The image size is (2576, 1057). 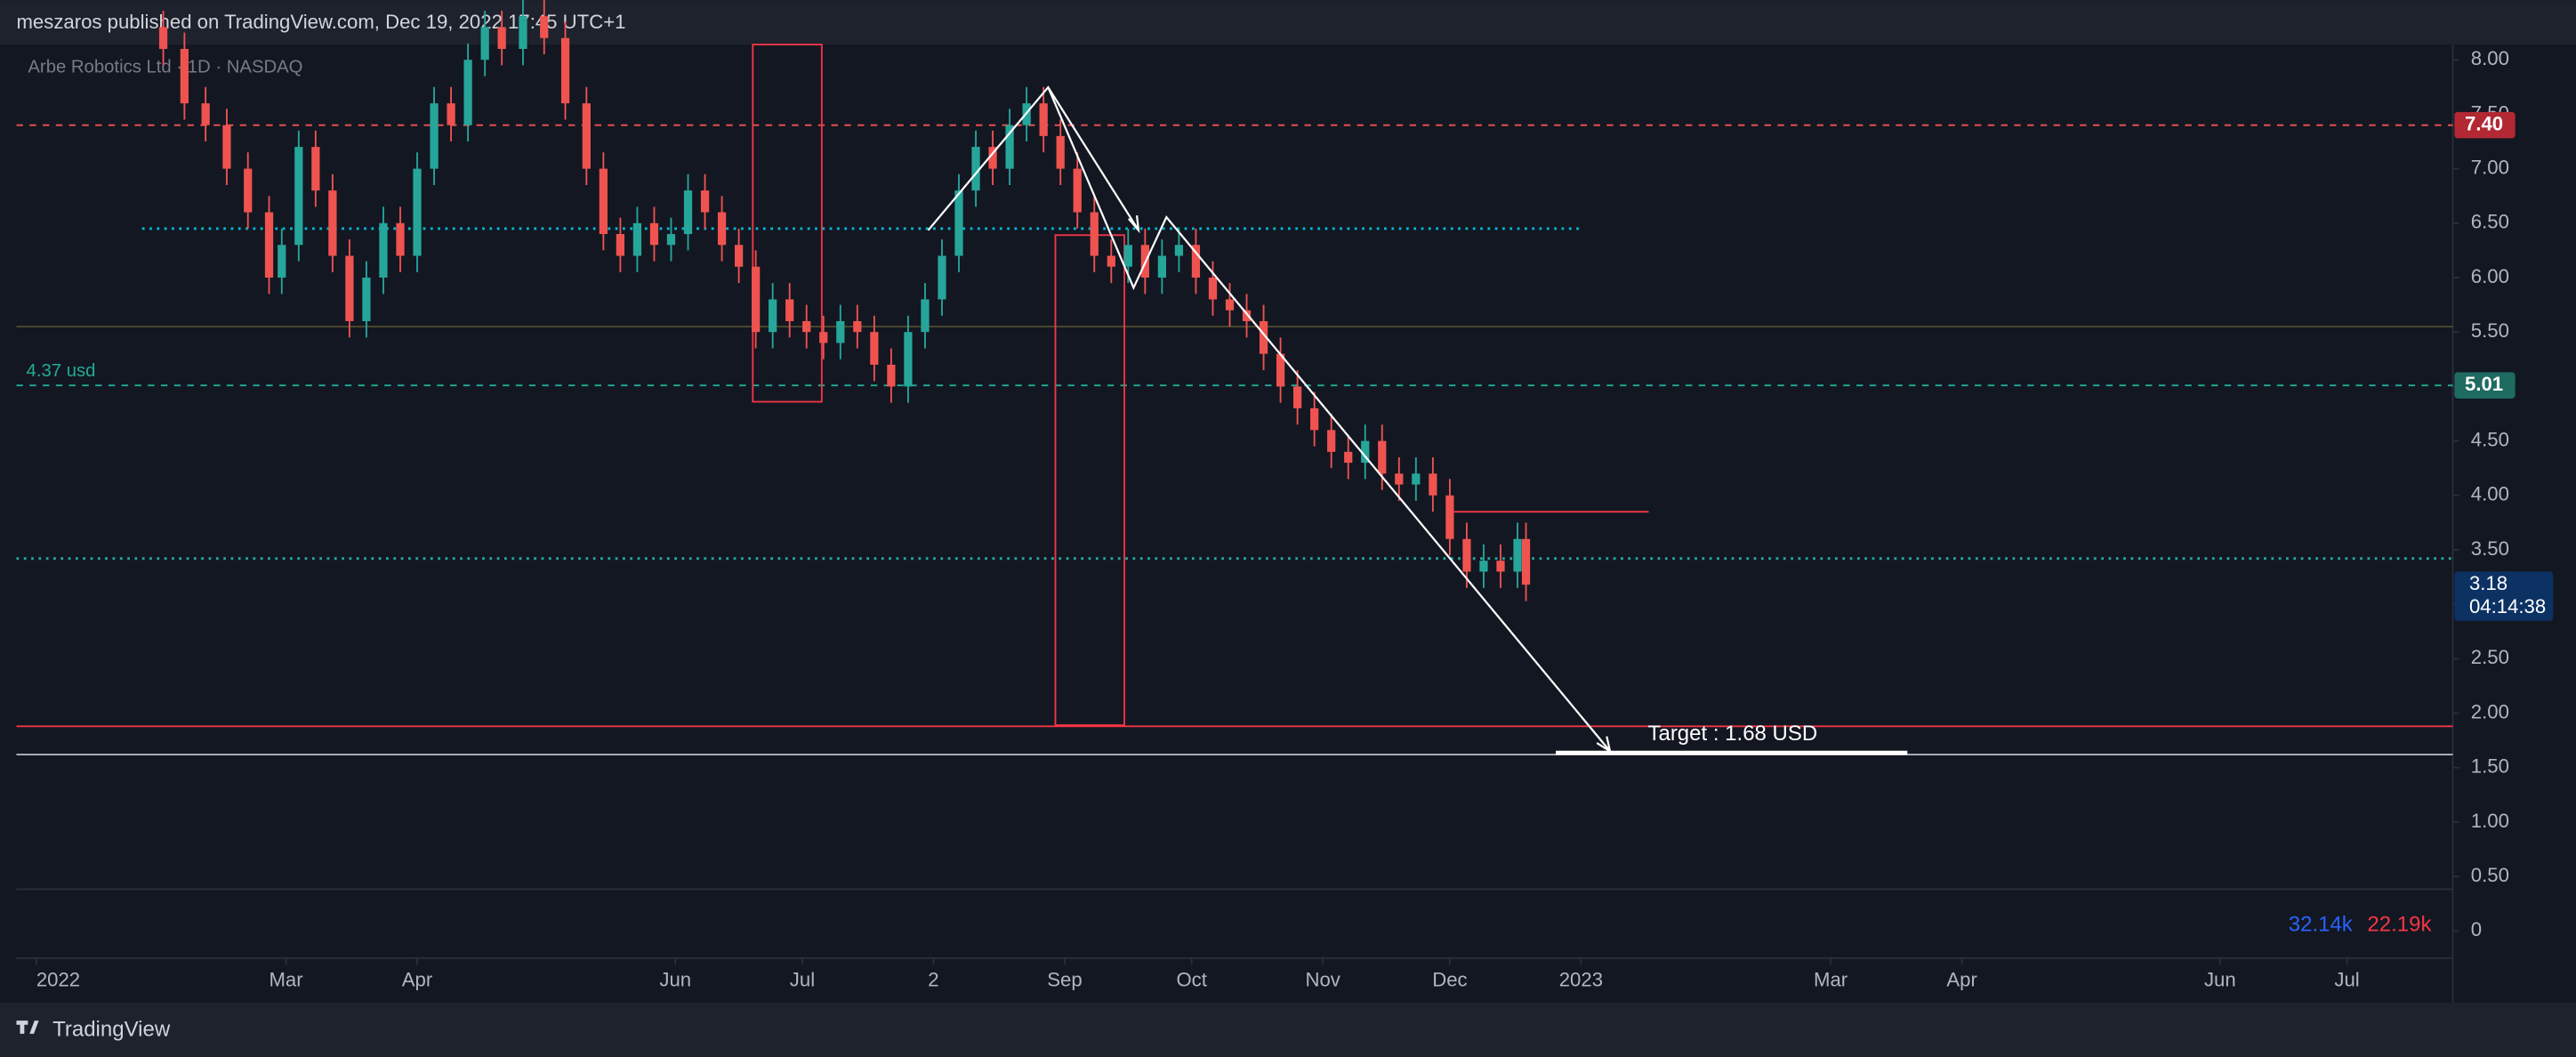 I want to click on y-tick-label: 1.00, so click(x=2490, y=821).